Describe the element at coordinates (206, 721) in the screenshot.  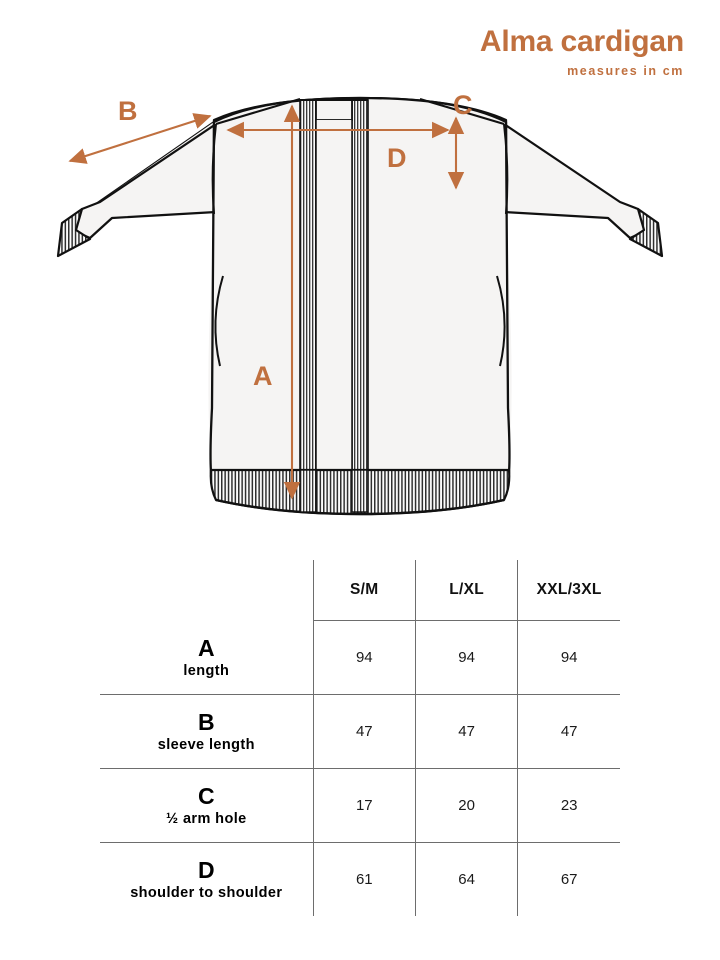
I see `row-letter: B` at that location.